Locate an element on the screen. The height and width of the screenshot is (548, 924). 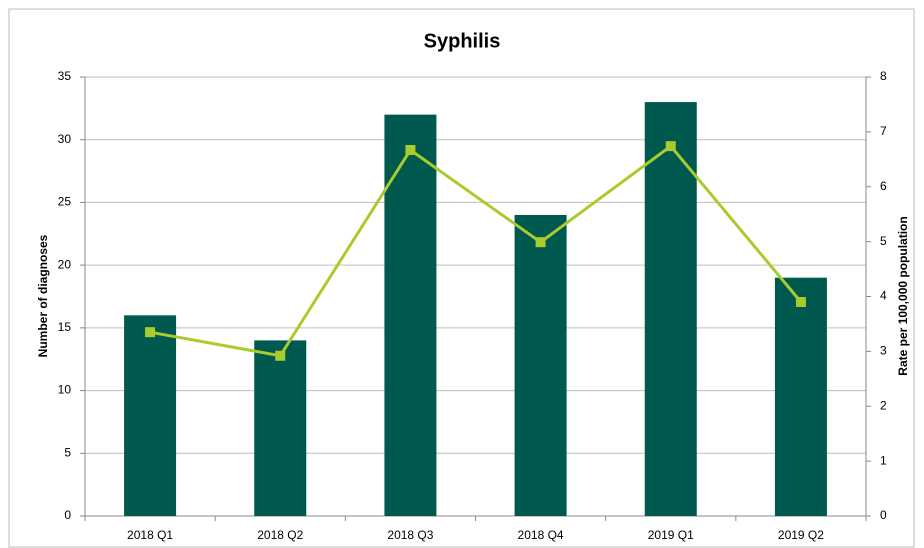
y-tick-label: 15 is located at coordinates (65, 327).